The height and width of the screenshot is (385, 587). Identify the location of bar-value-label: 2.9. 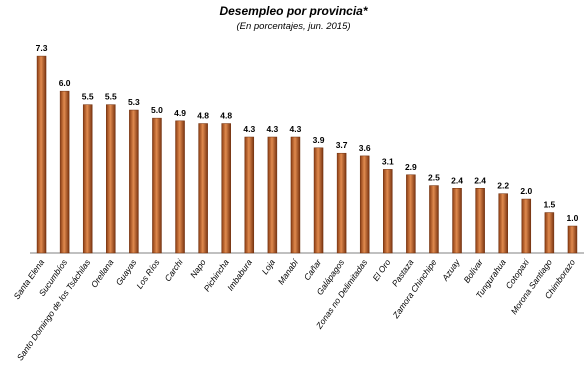
(411, 167).